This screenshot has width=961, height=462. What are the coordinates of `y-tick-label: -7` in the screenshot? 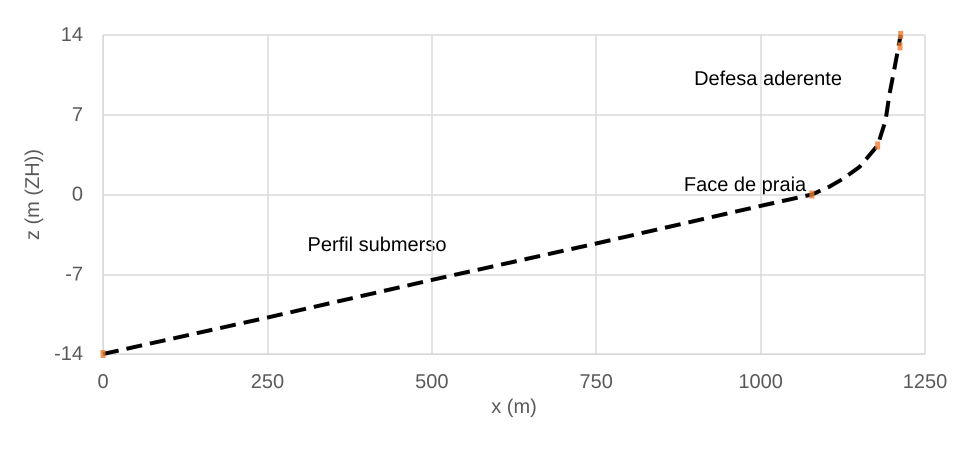 It's located at (74, 274).